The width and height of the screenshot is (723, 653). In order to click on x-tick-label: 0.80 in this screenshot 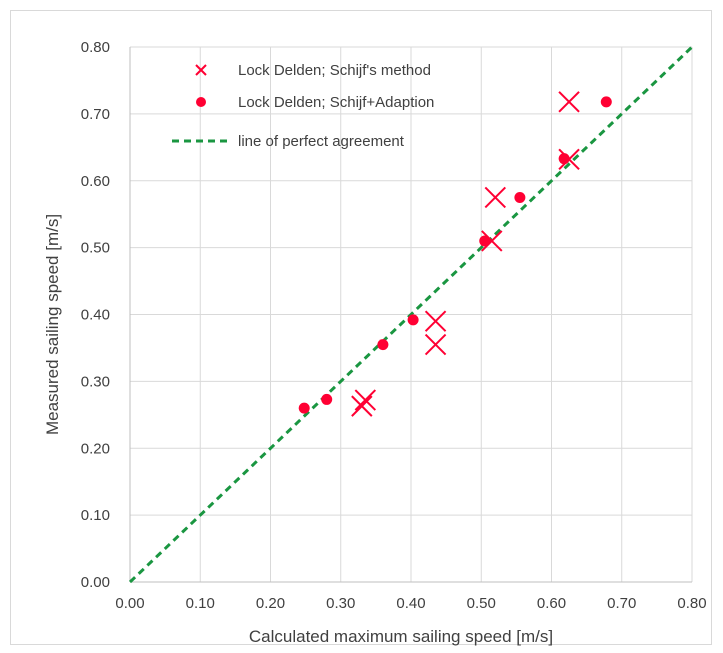, I will do `click(691, 603)`.